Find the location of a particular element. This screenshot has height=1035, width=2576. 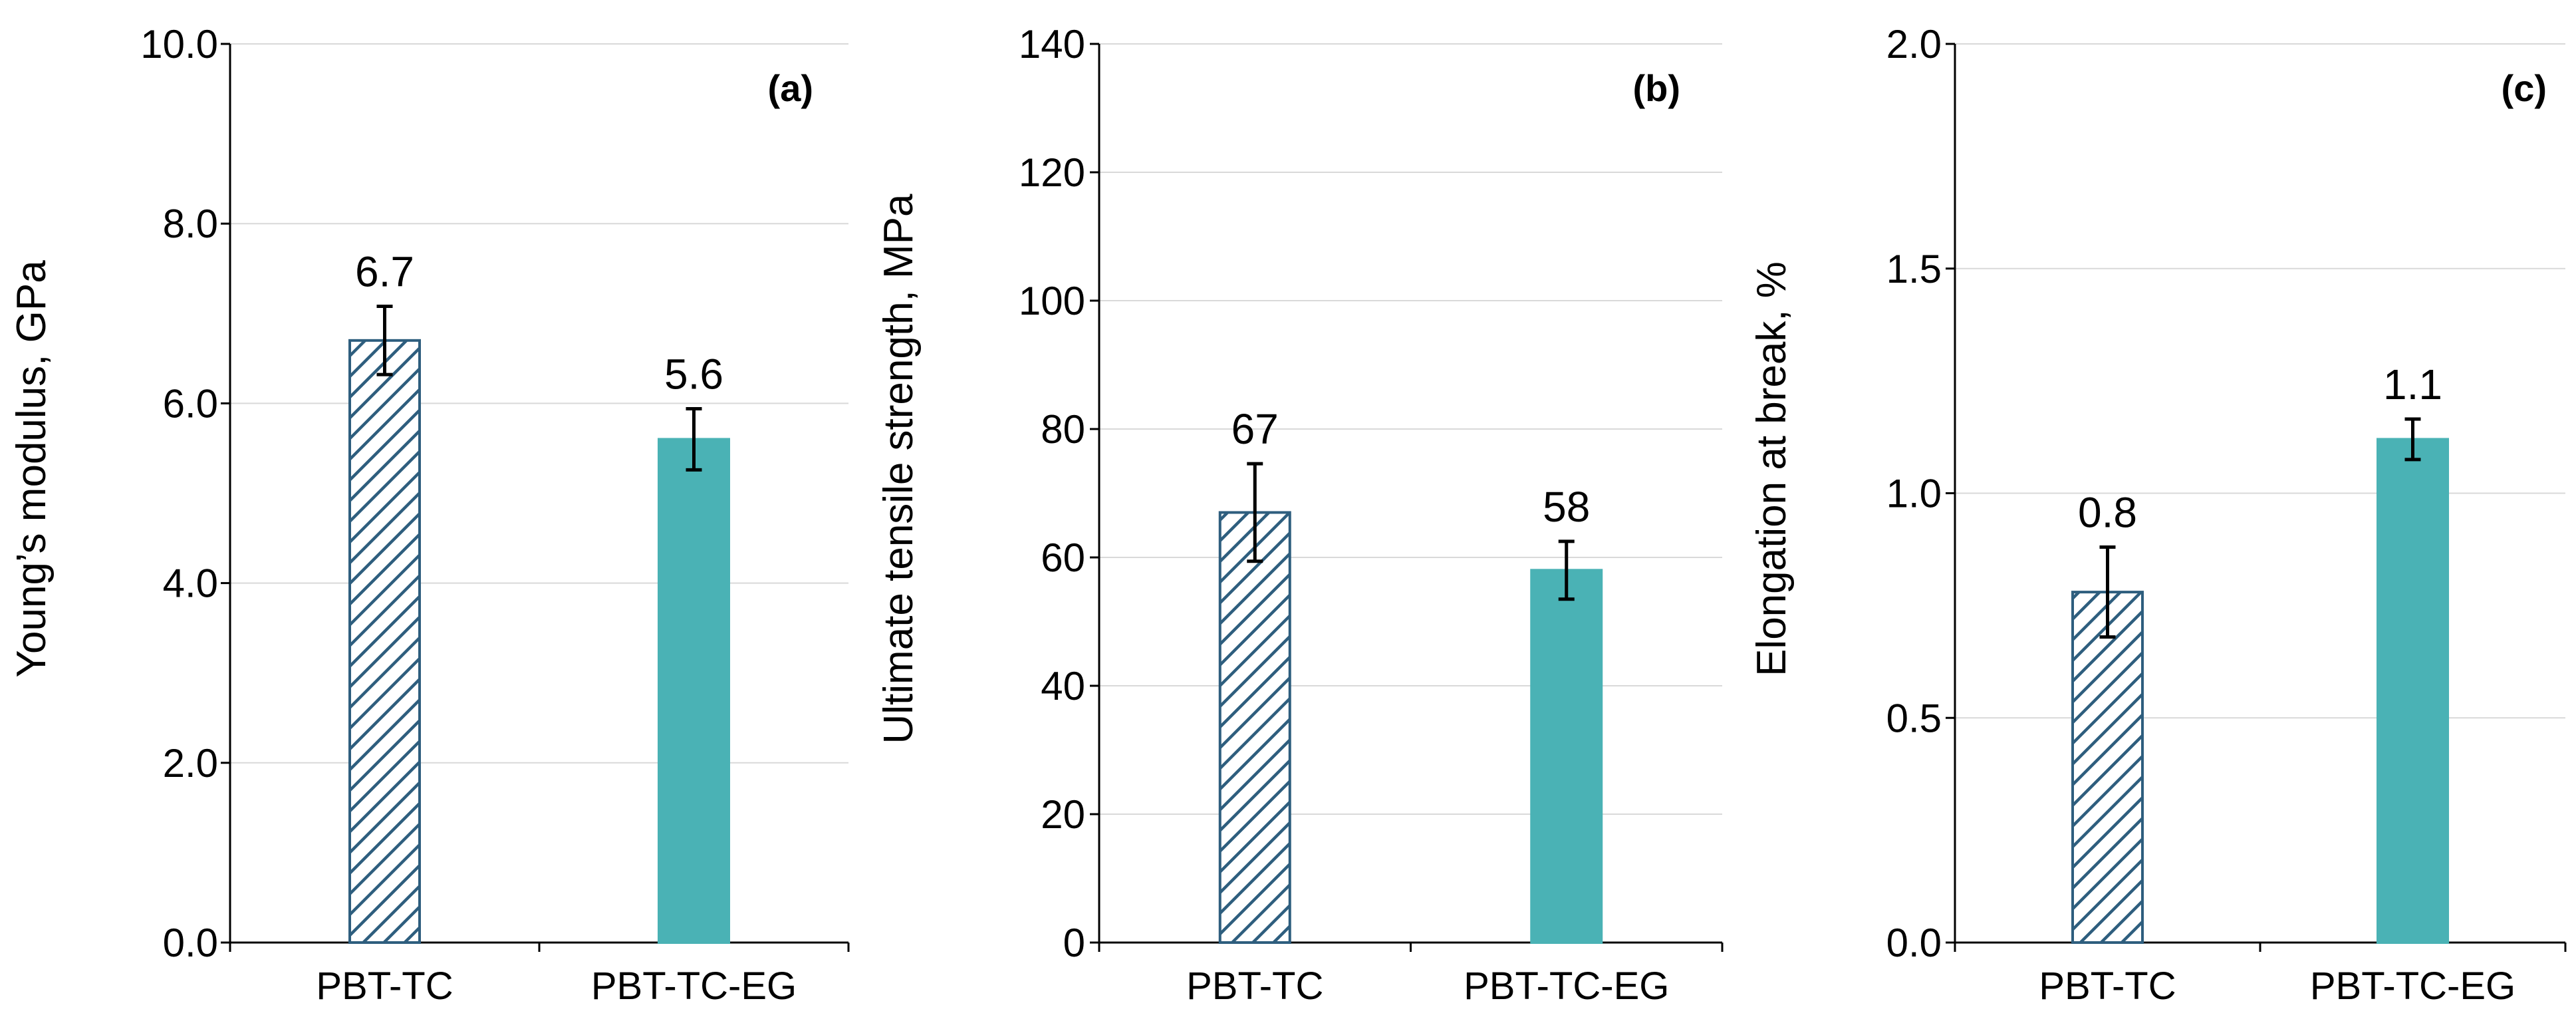

y-tick-label: 4.0 is located at coordinates (190, 584).